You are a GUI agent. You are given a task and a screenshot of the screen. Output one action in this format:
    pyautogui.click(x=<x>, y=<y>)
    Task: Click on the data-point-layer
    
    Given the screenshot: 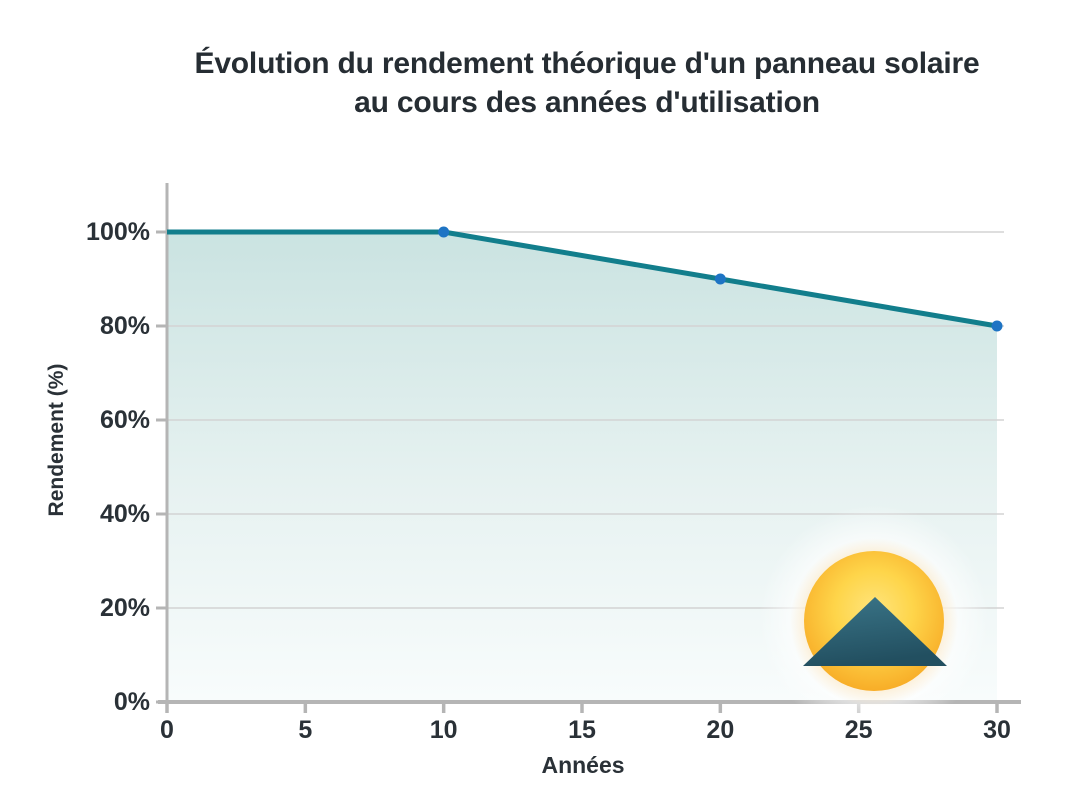 What is the action you would take?
    pyautogui.click(x=720, y=279)
    